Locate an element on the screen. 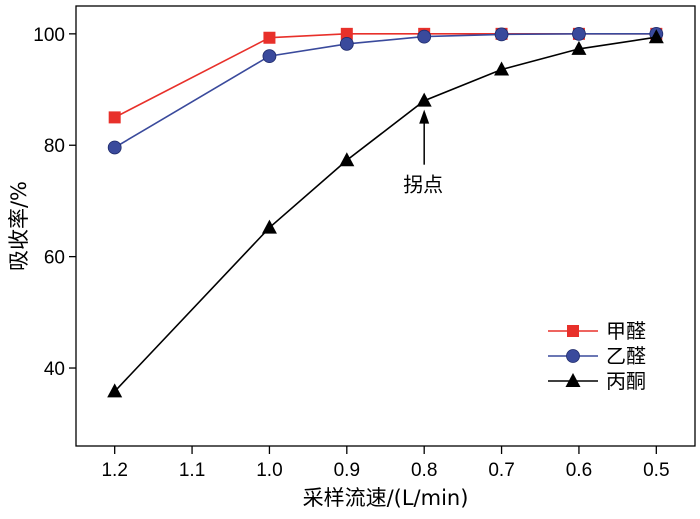 The height and width of the screenshot is (519, 700). x-tick-label: 1.1 is located at coordinates (192, 470).